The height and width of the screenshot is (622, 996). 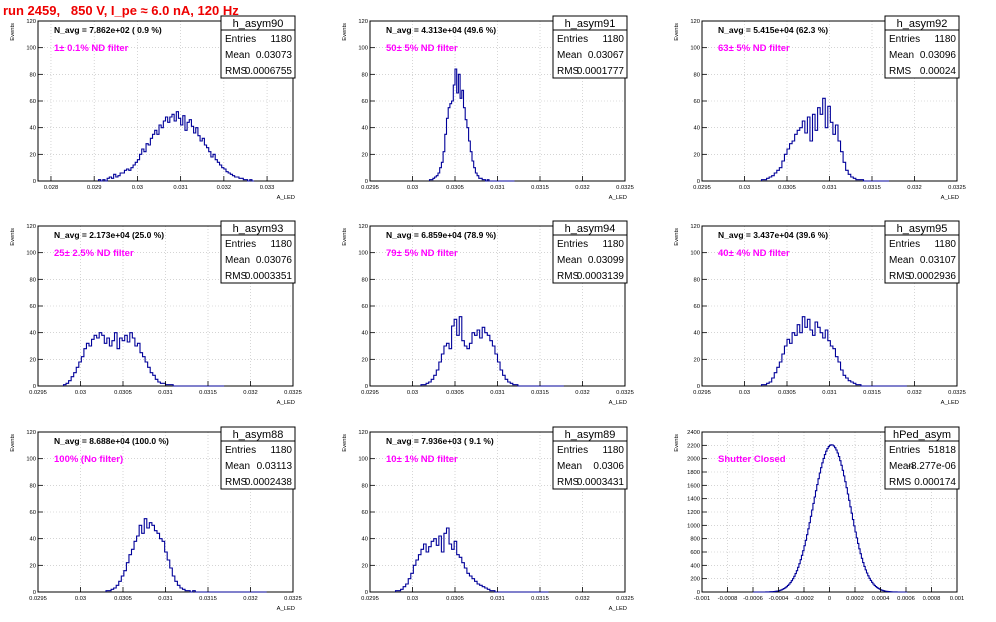 I want to click on histogram-name: h_asym91, so click(x=590, y=24).